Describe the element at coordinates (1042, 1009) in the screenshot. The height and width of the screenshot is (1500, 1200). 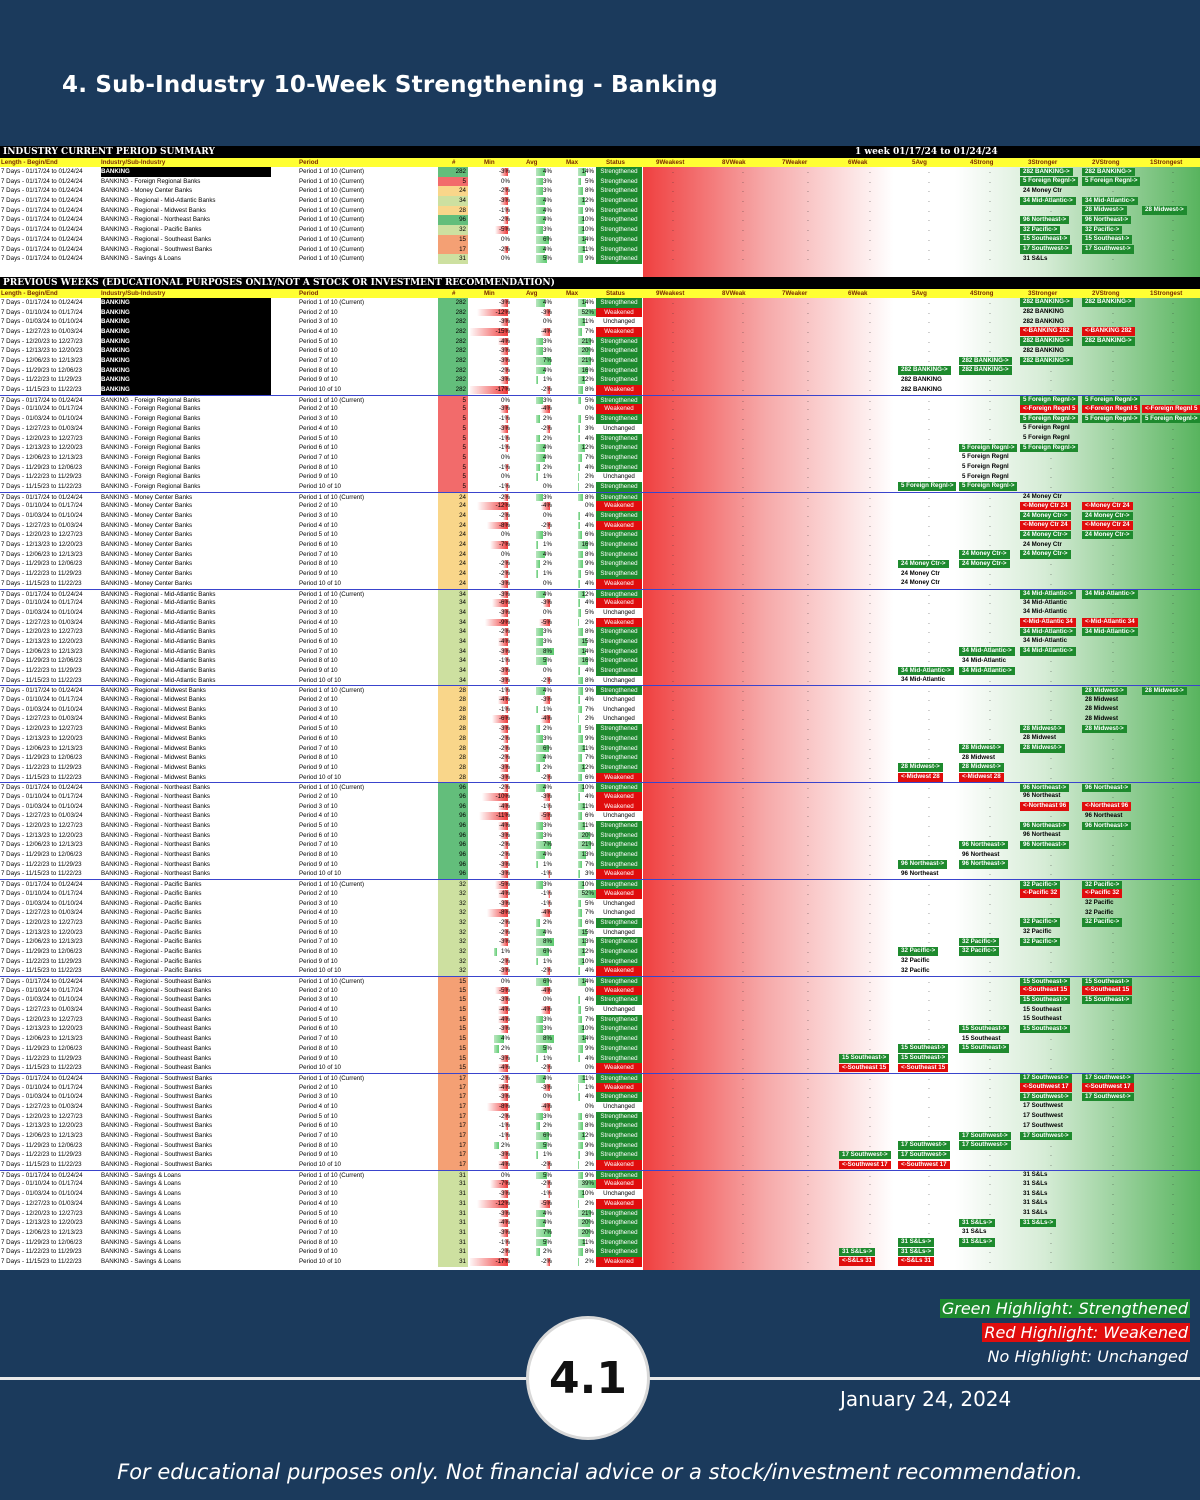
I see `strength-marker: 15 Southeast` at that location.